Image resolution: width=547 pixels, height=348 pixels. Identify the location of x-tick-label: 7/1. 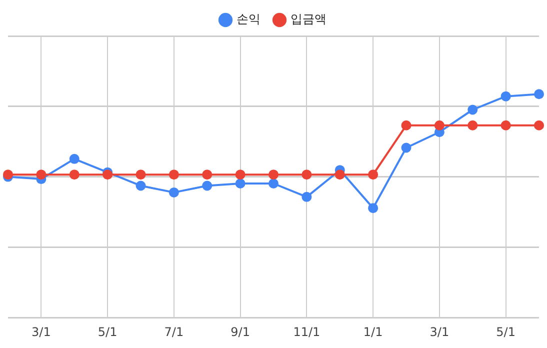
(174, 331).